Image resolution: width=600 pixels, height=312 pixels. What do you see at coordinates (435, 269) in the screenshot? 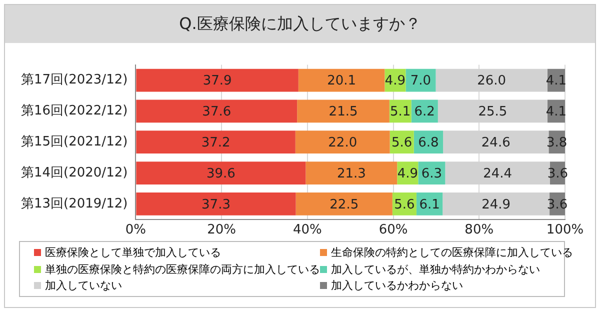
I see `legend-label: 加入しているが、単独か特約かわからない` at bounding box center [435, 269].